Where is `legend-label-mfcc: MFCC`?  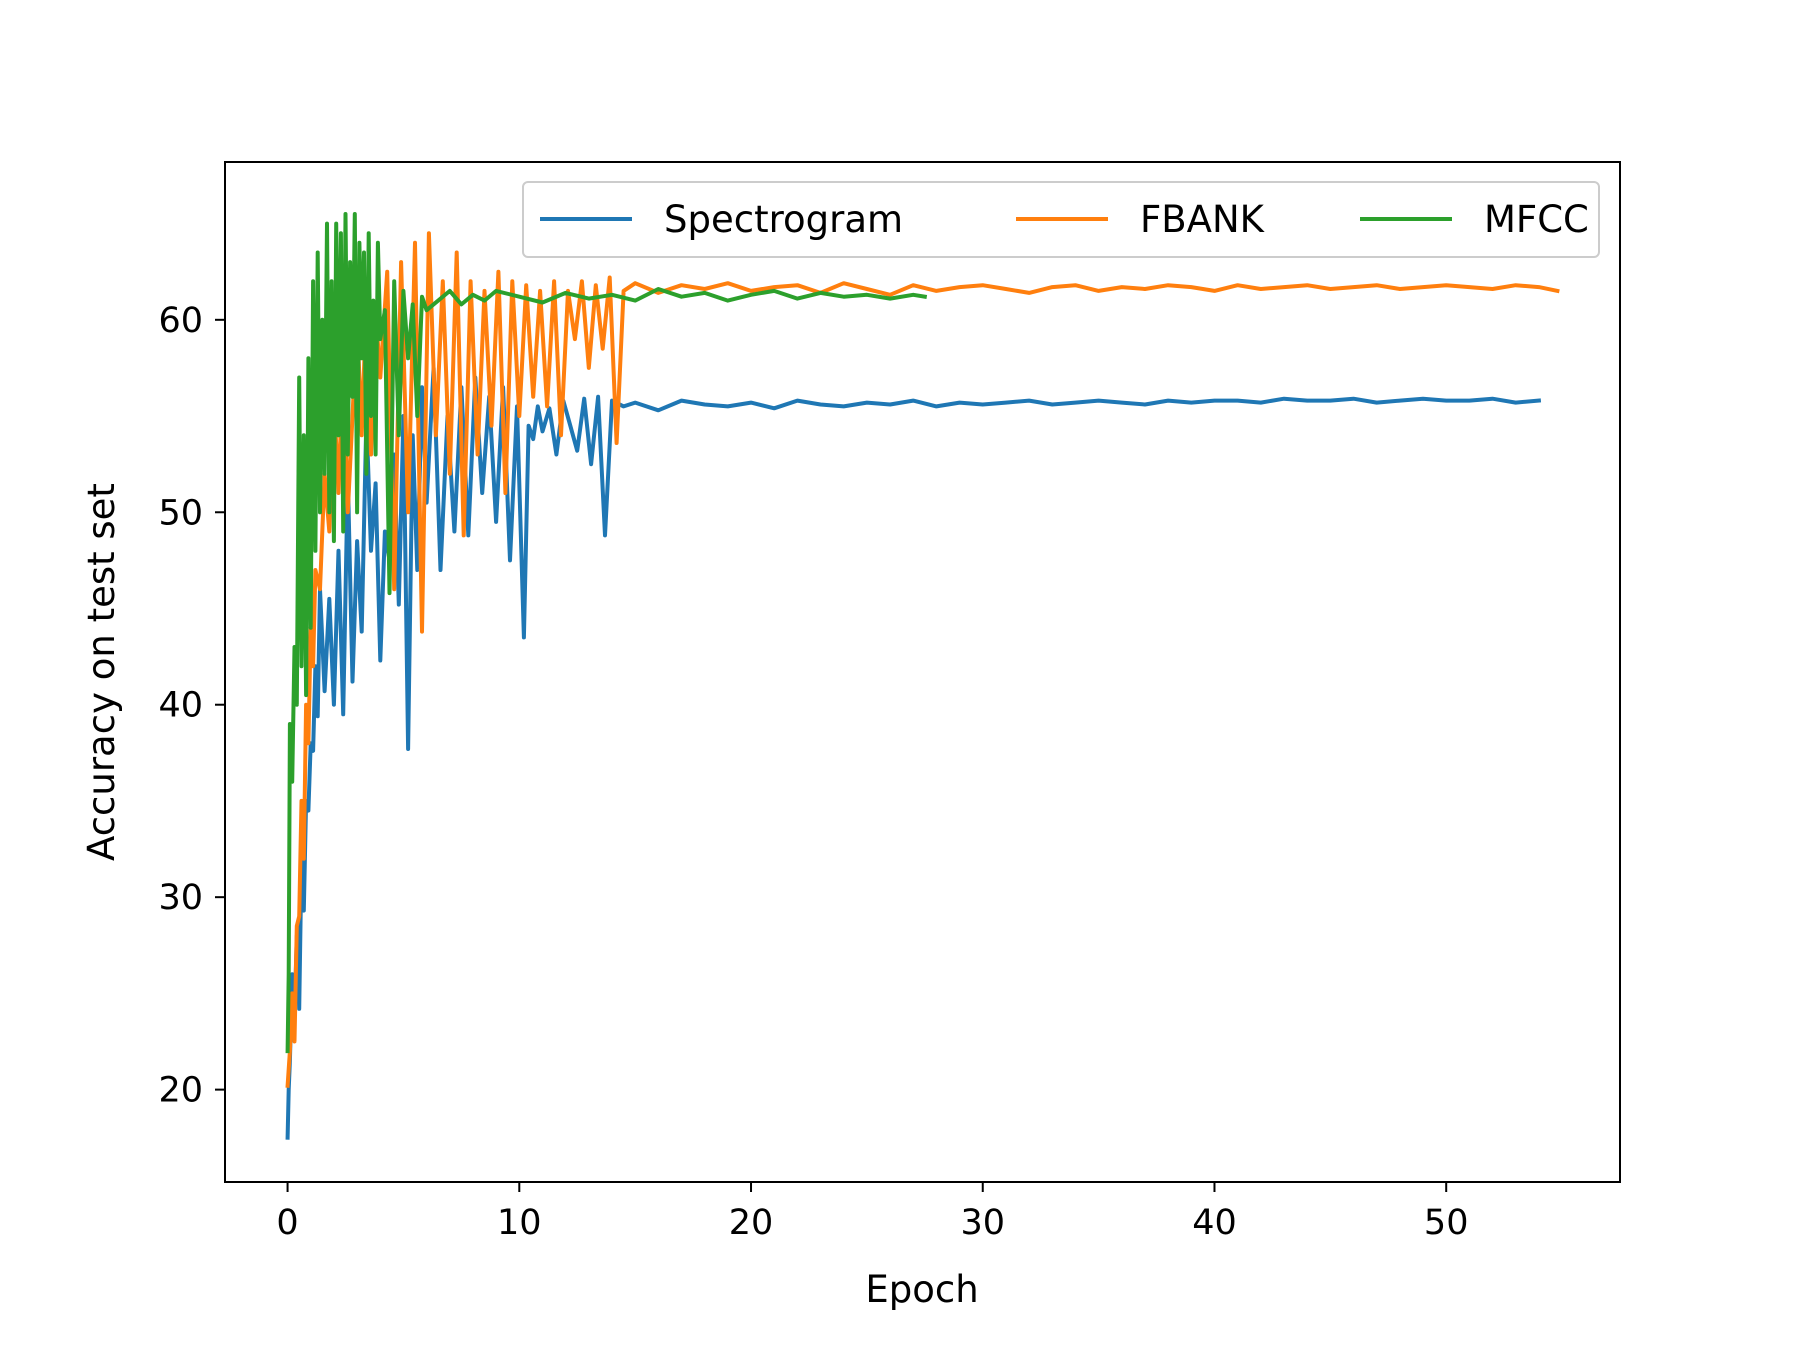 legend-label-mfcc: MFCC is located at coordinates (1536, 219).